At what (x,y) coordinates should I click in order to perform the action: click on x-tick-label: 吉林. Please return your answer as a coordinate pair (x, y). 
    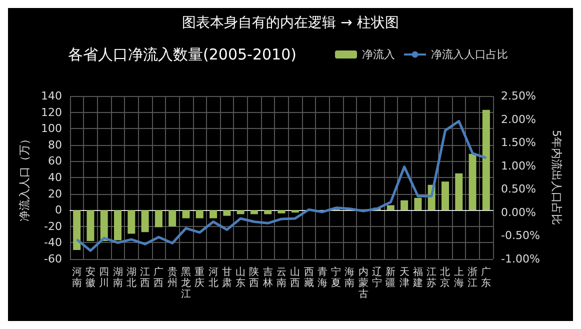
    Looking at the image, I should click on (267, 277).